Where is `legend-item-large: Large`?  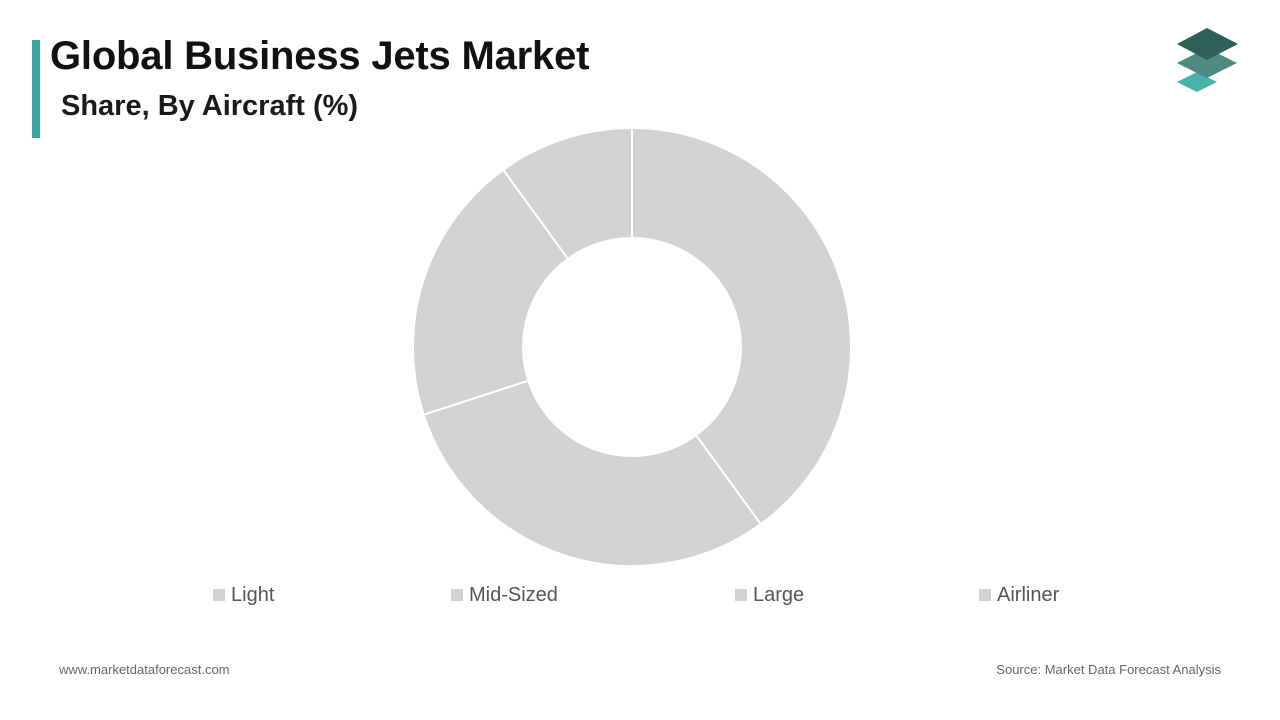 legend-item-large: Large is located at coordinates (769, 595).